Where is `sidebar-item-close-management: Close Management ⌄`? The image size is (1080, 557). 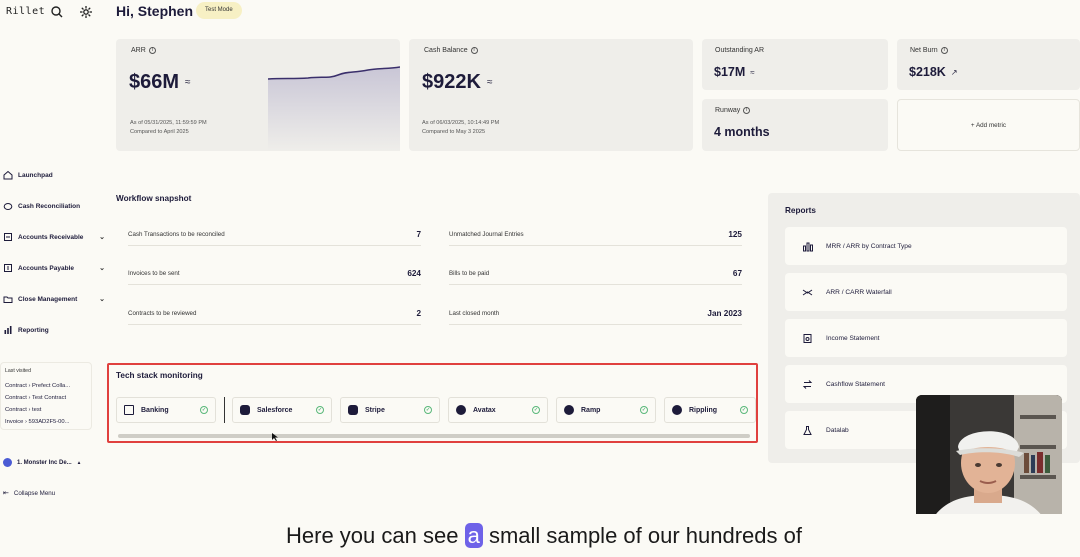
sidebar-item-close-management: Close Management ⌄ is located at coordinates (54, 299).